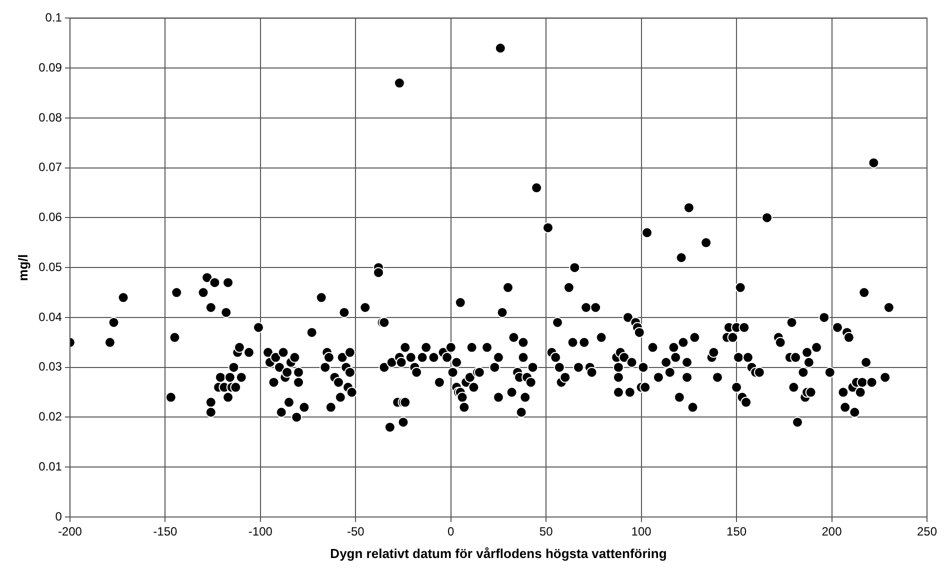 This screenshot has width=949, height=580. I want to click on y-tick-label: 0.06, so click(50, 217).